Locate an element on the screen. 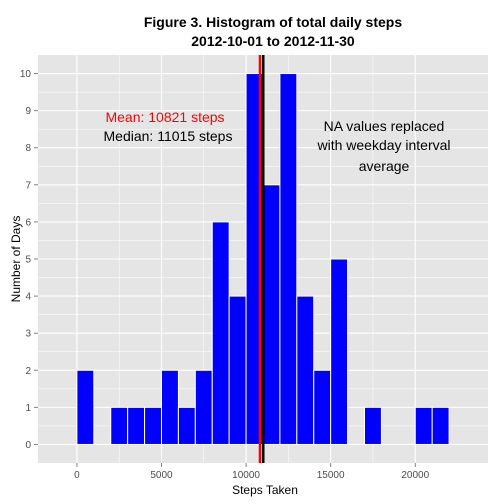 The height and width of the screenshot is (504, 504). x-tick-label: 20000 is located at coordinates (415, 475).